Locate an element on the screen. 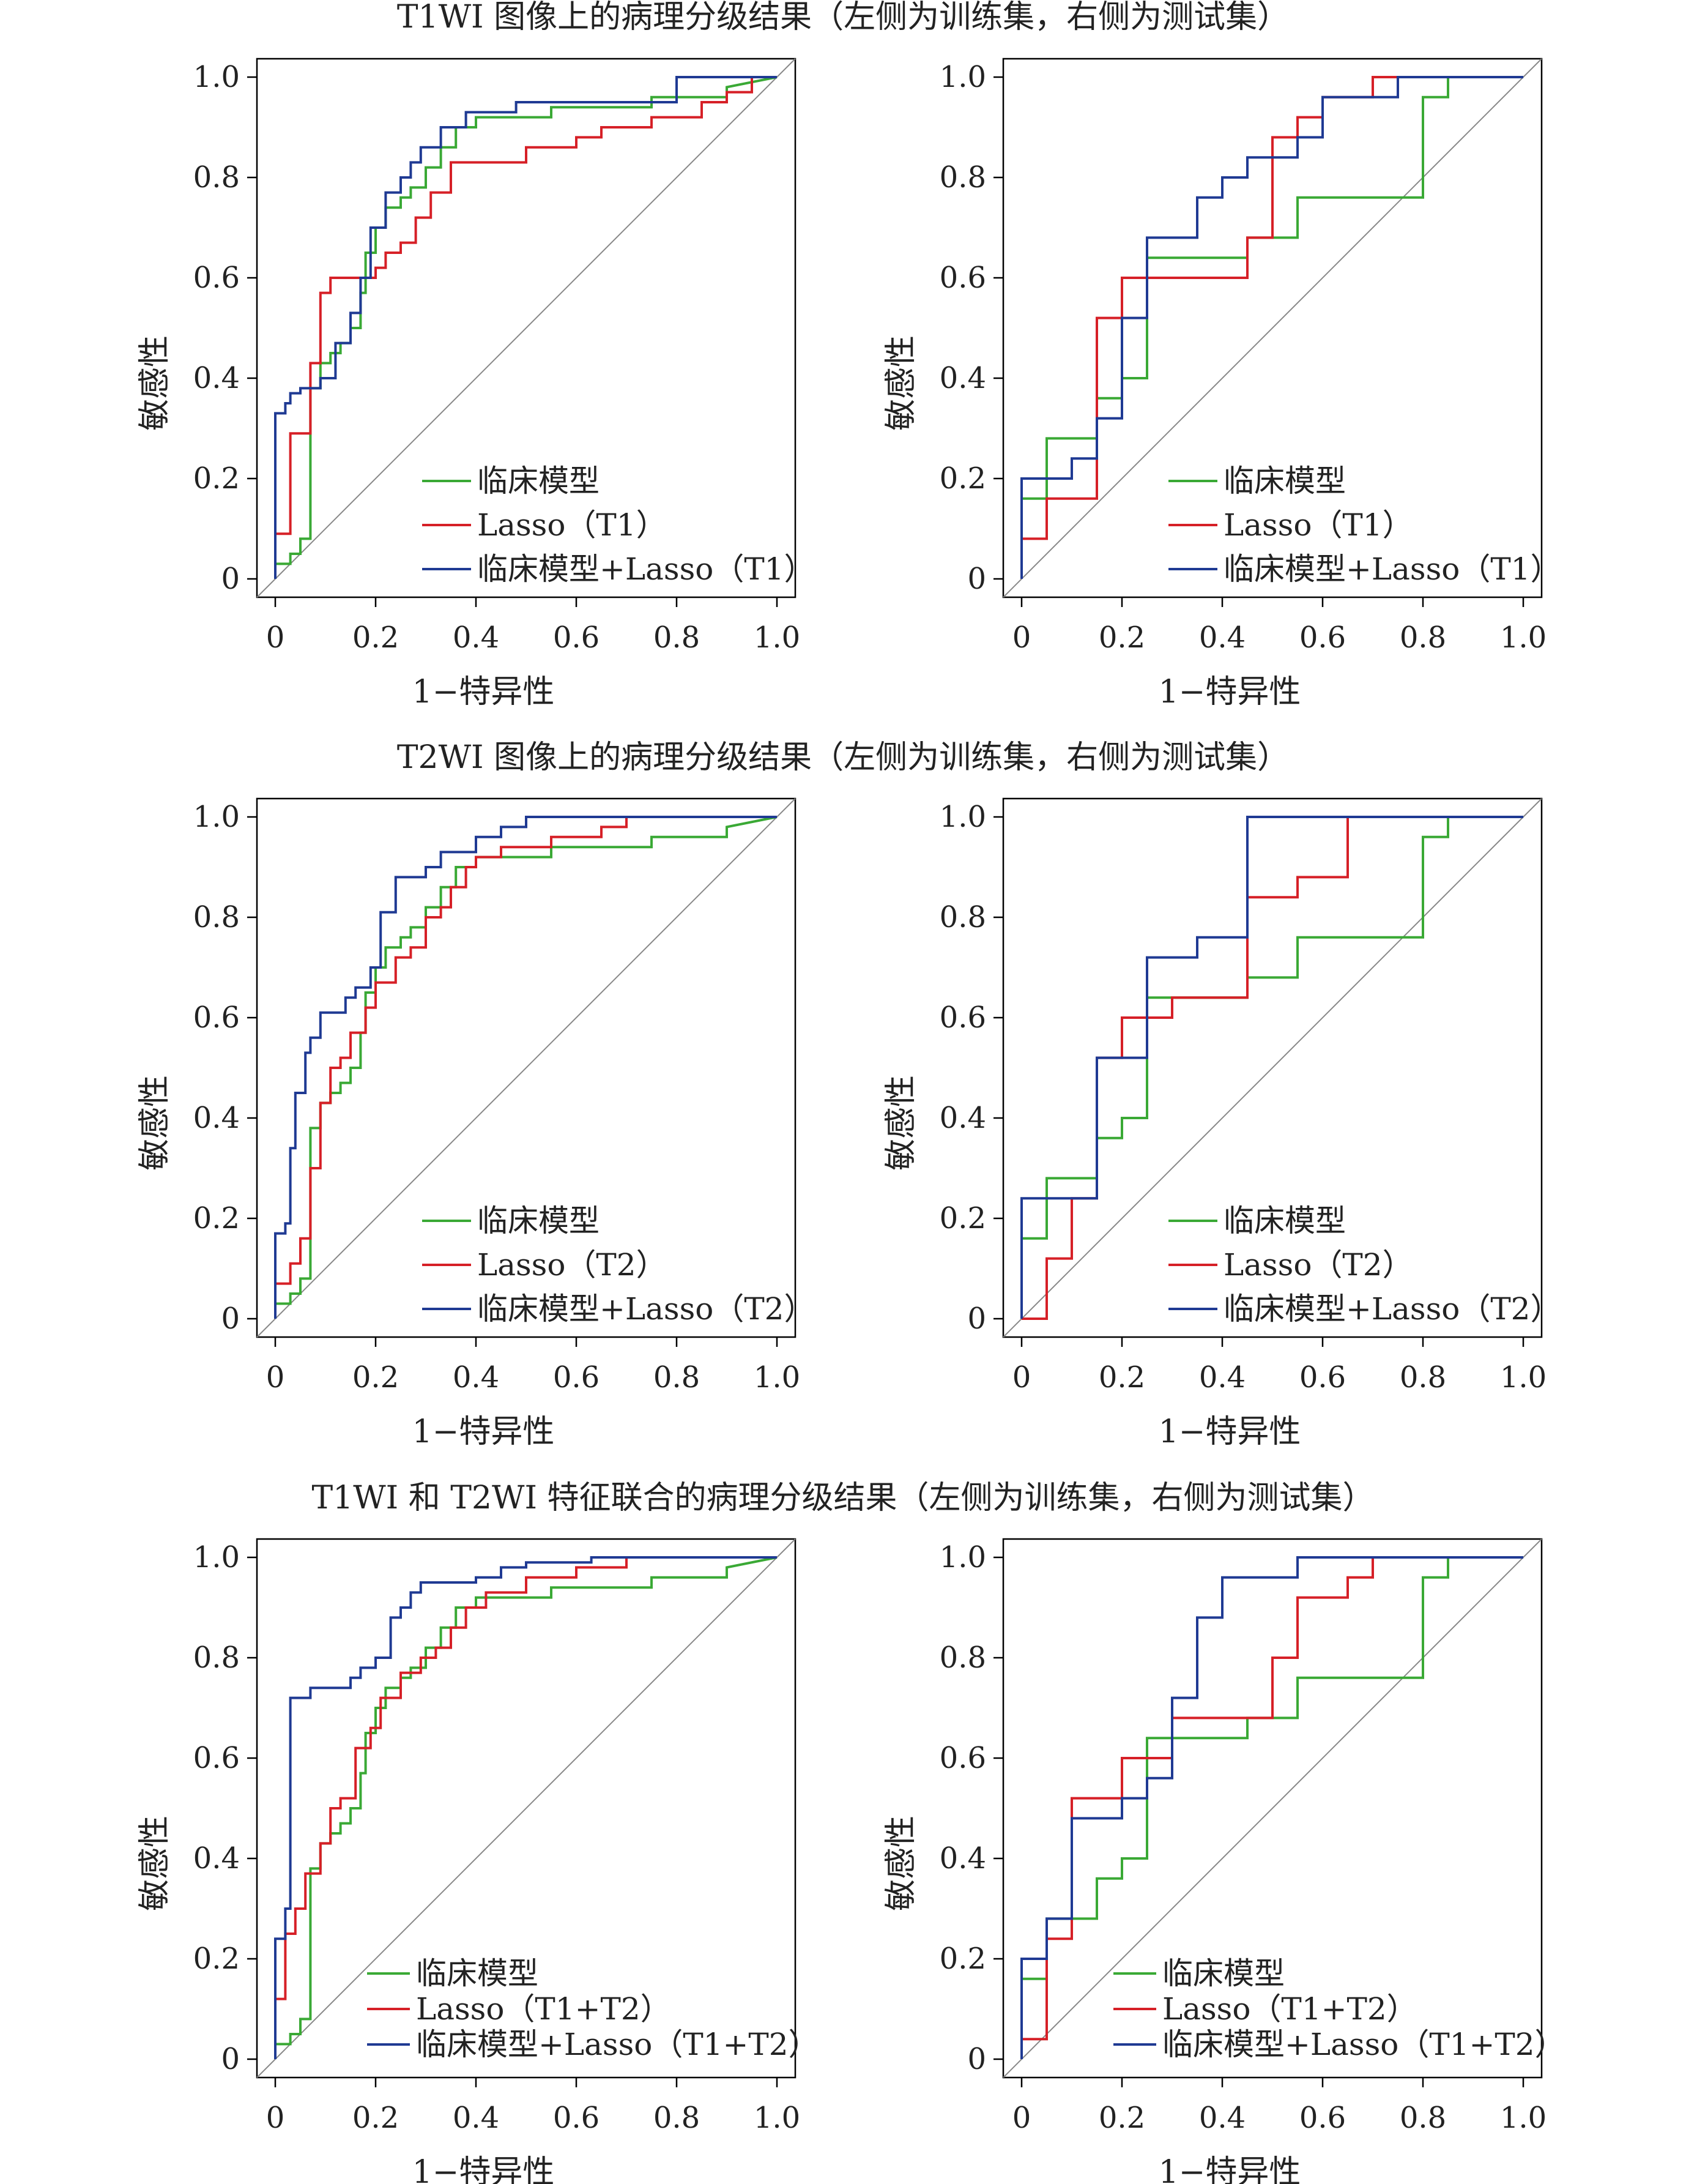 This screenshot has width=1686, height=2184. row-title: T1WI 图像上的病理分级结果（左侧为训练集，右侧为测试集） is located at coordinates (843, 17).